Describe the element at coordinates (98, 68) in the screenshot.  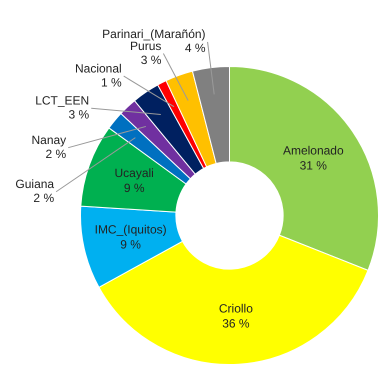
I see `slice-label: Nacional` at that location.